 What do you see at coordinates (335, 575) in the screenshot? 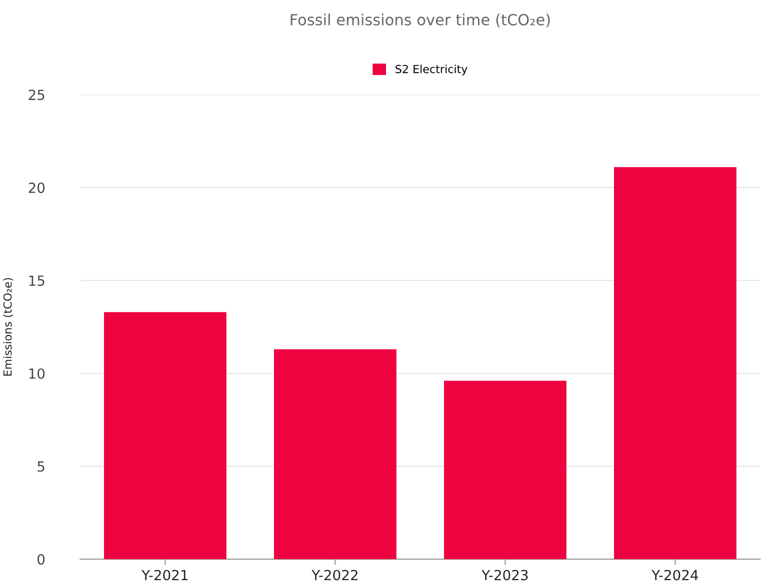
I see `x-tick-label: Y-2022` at bounding box center [335, 575].